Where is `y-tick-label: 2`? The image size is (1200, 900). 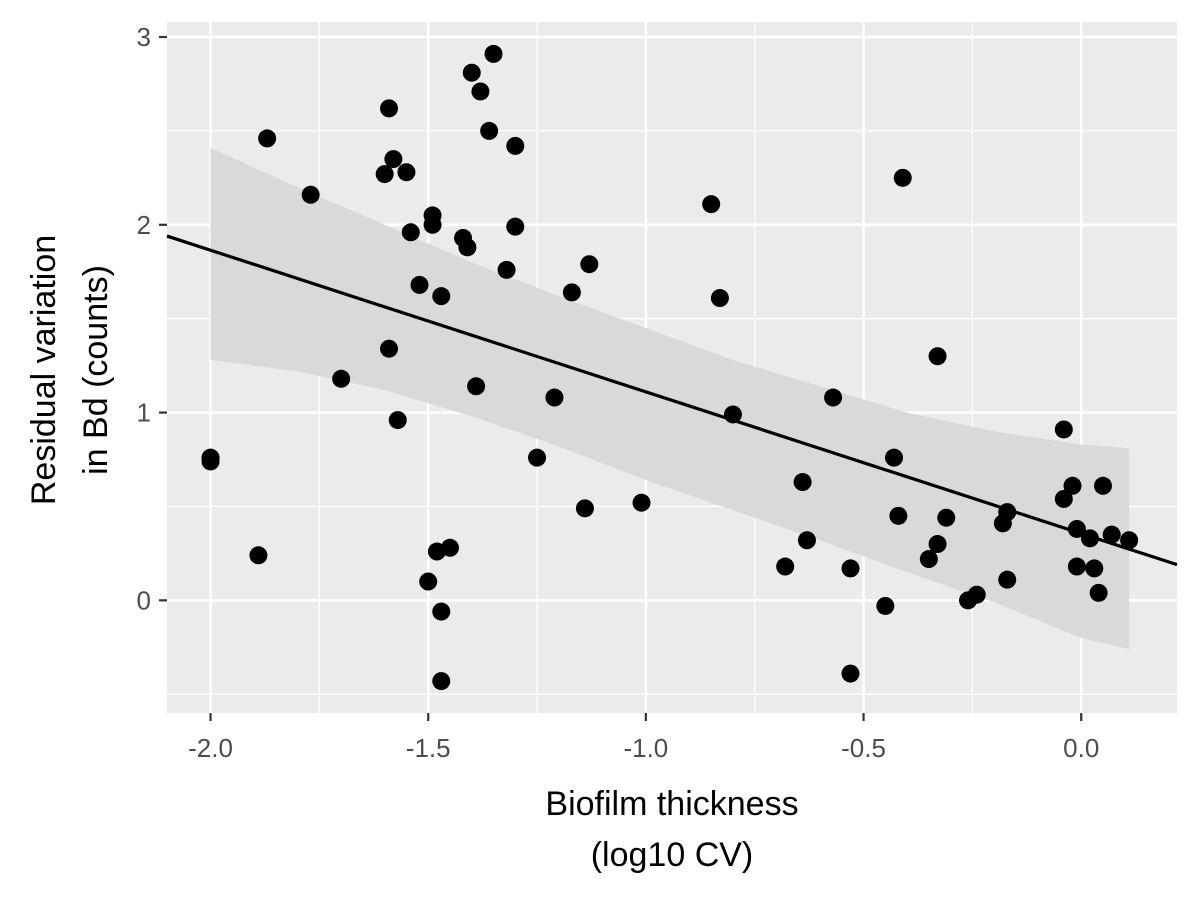
y-tick-label: 2 is located at coordinates (144, 225).